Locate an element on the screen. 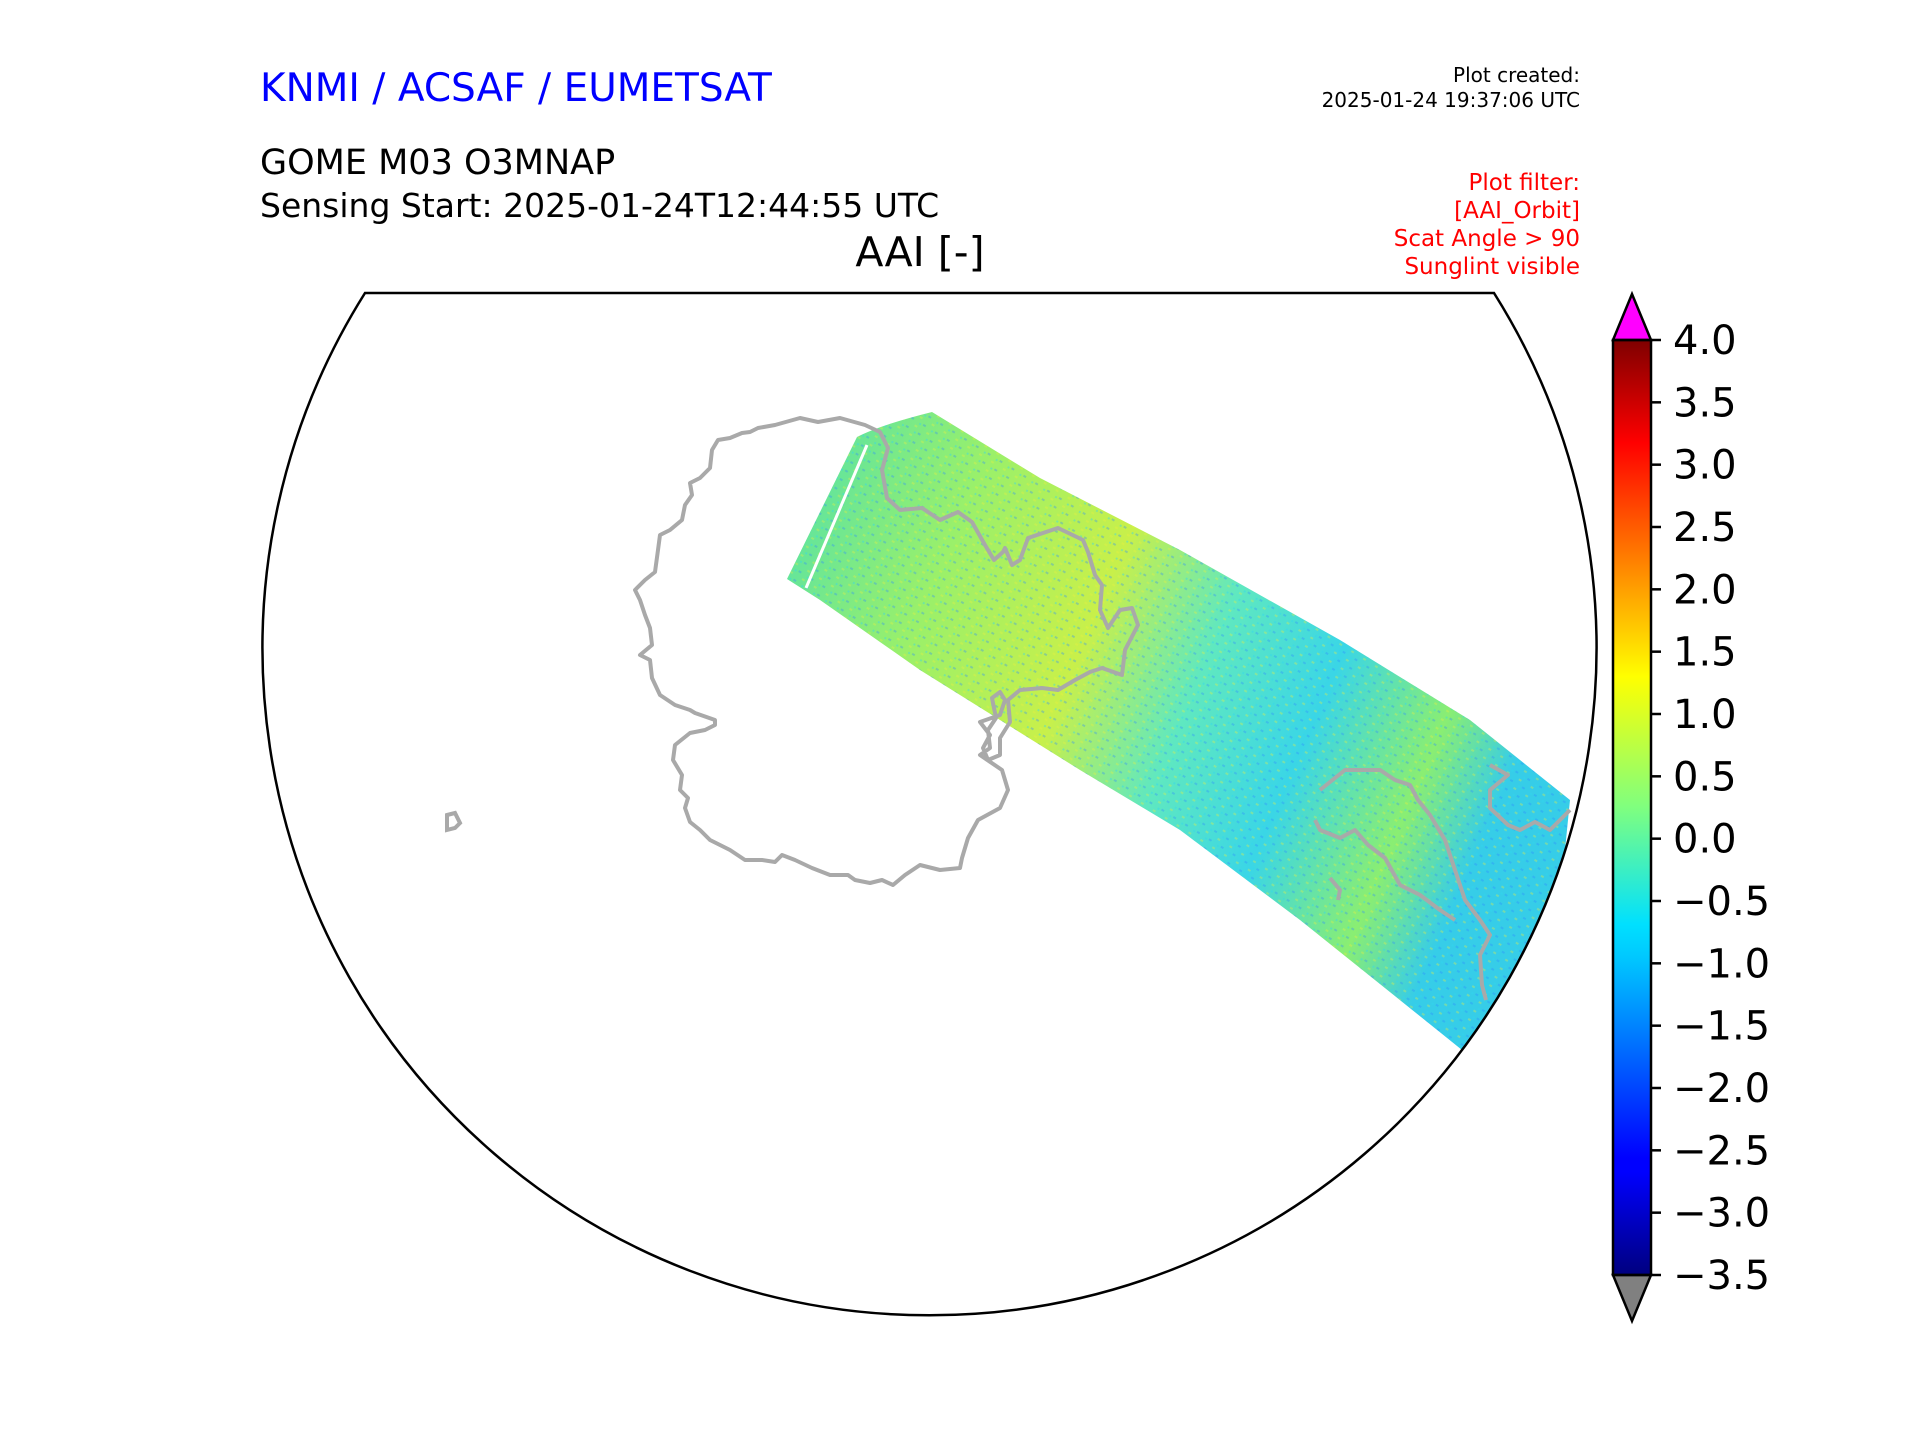 The height and width of the screenshot is (1440, 1920). colorbar-over-triangle is located at coordinates (1632, 316).